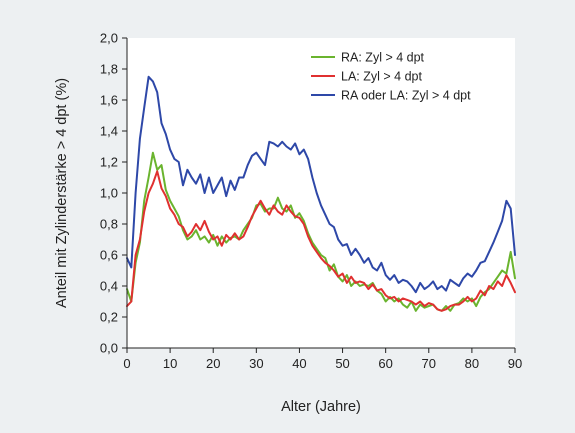 The image size is (575, 433). I want to click on x-tick-label: 10, so click(170, 363).